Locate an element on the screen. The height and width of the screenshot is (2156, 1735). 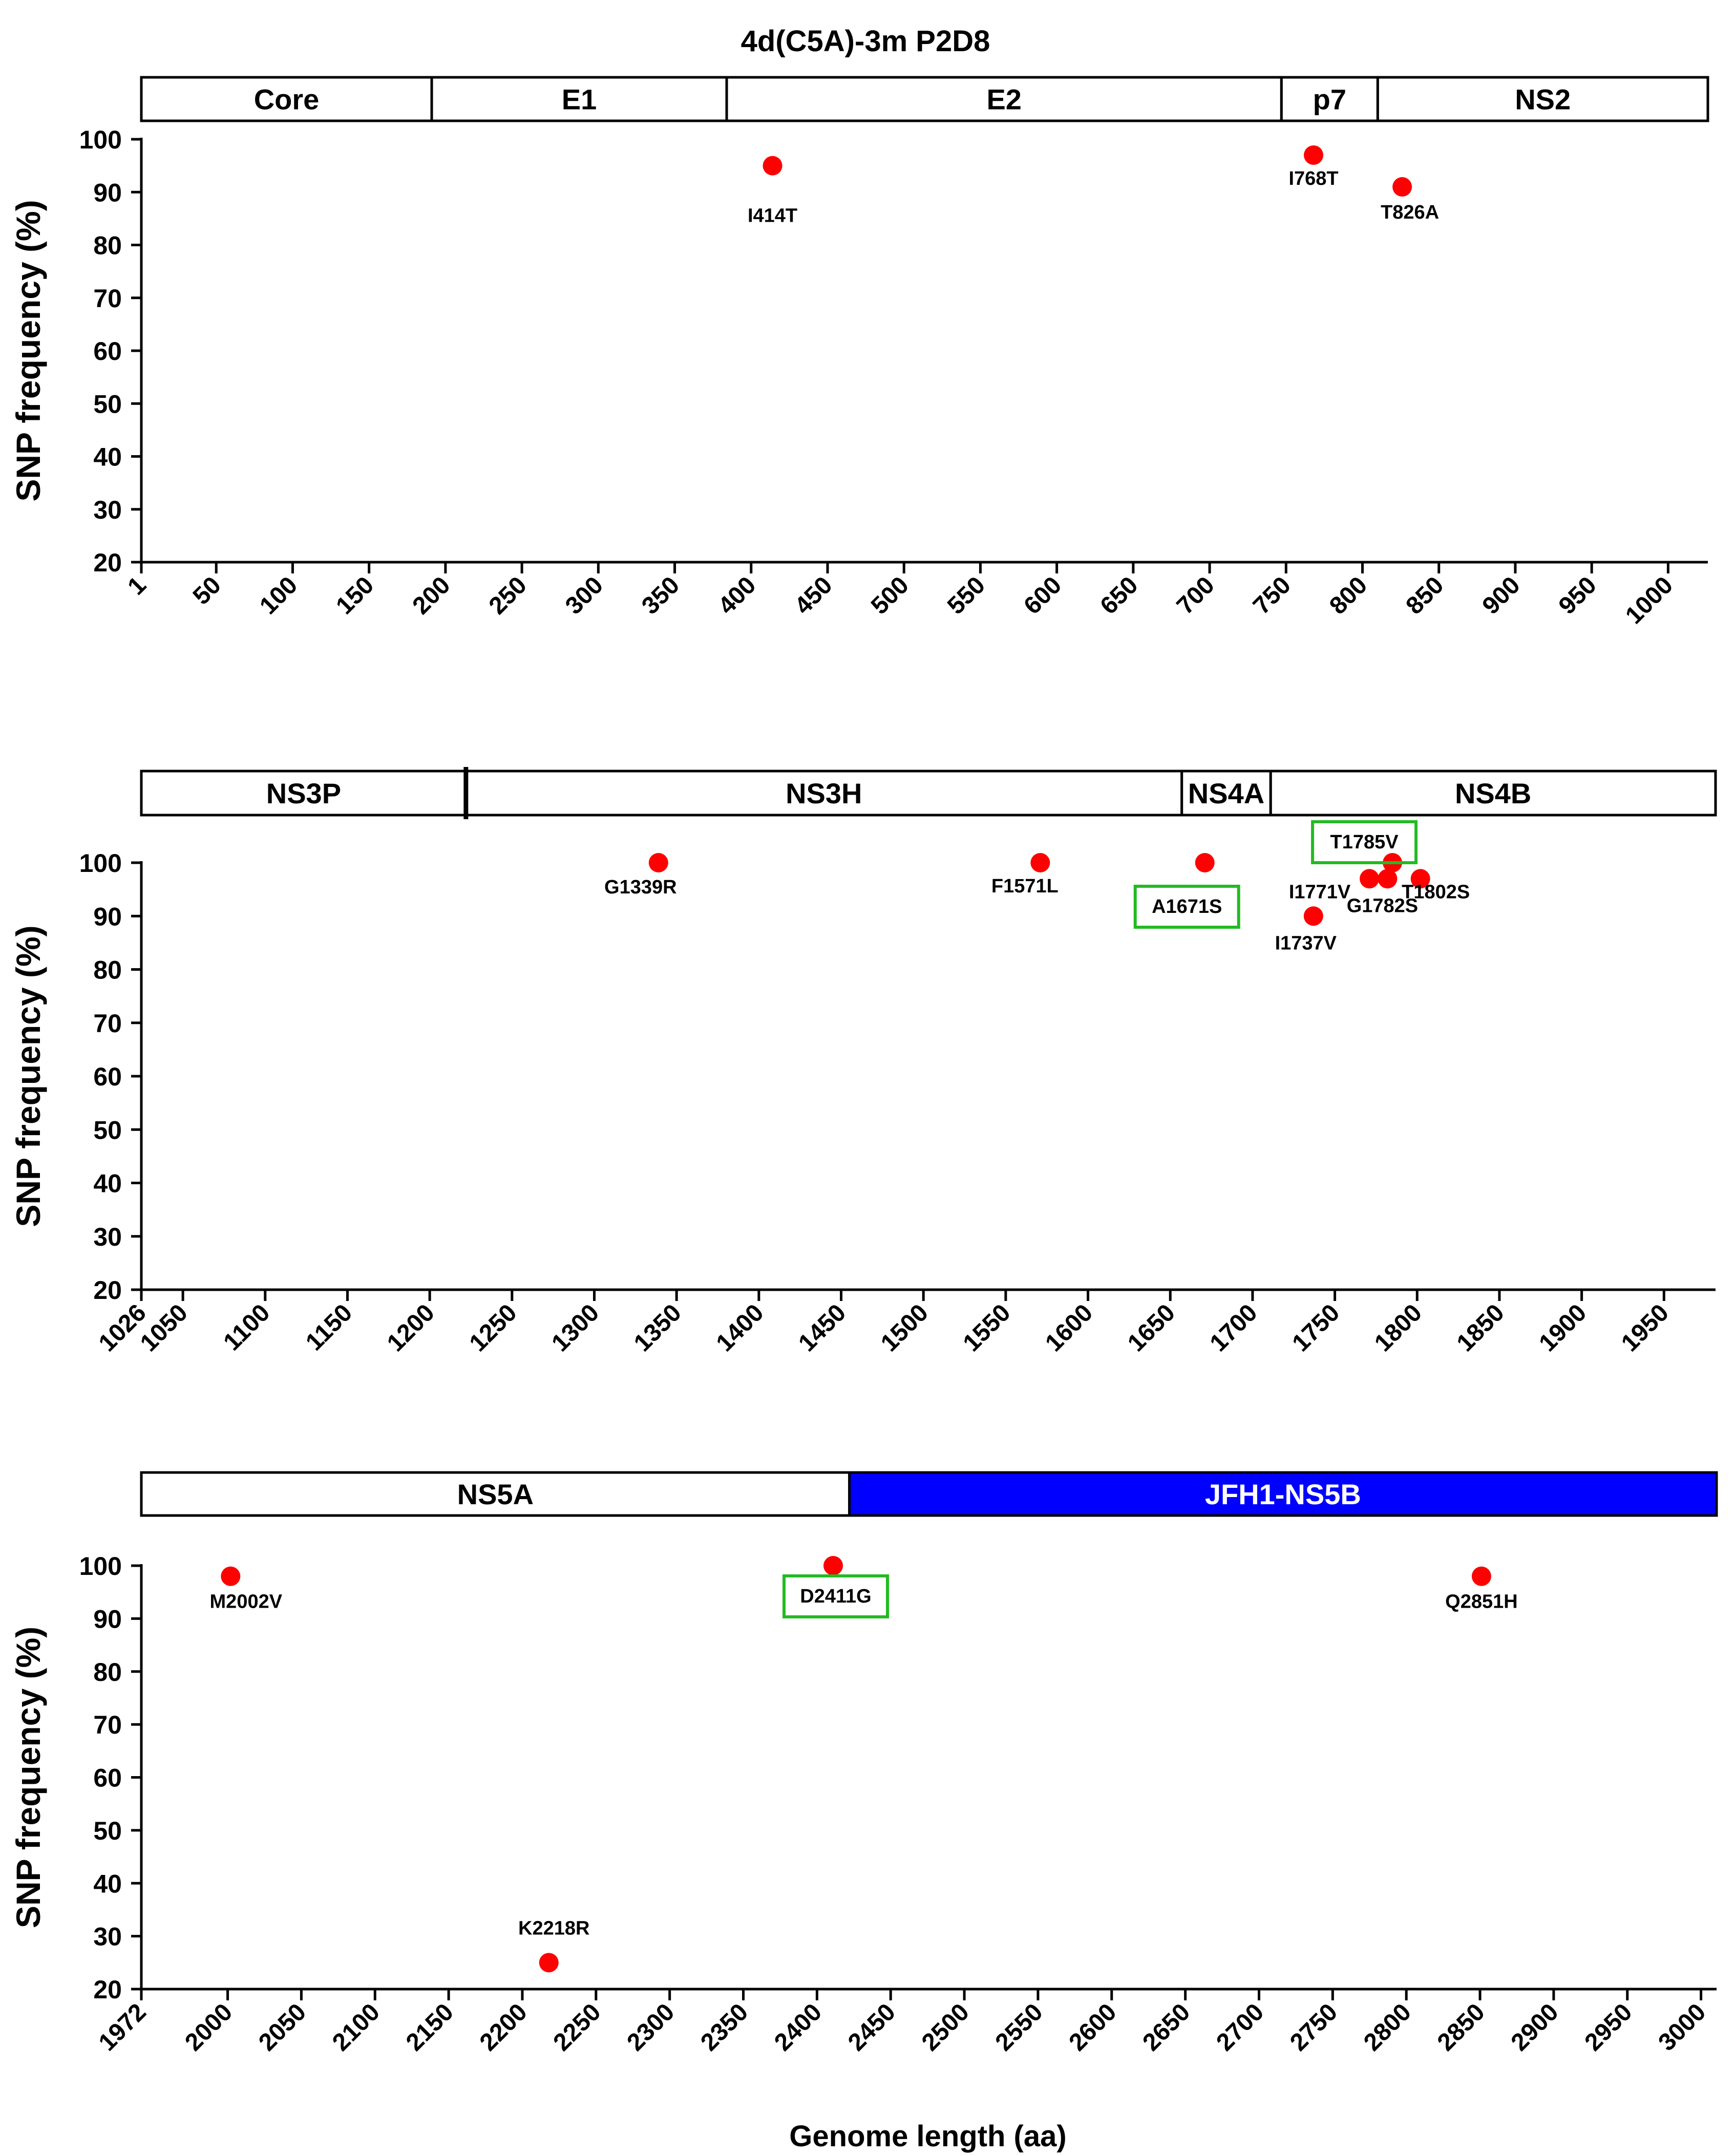
region-jfh1-ns5b is located at coordinates (1283, 1494).